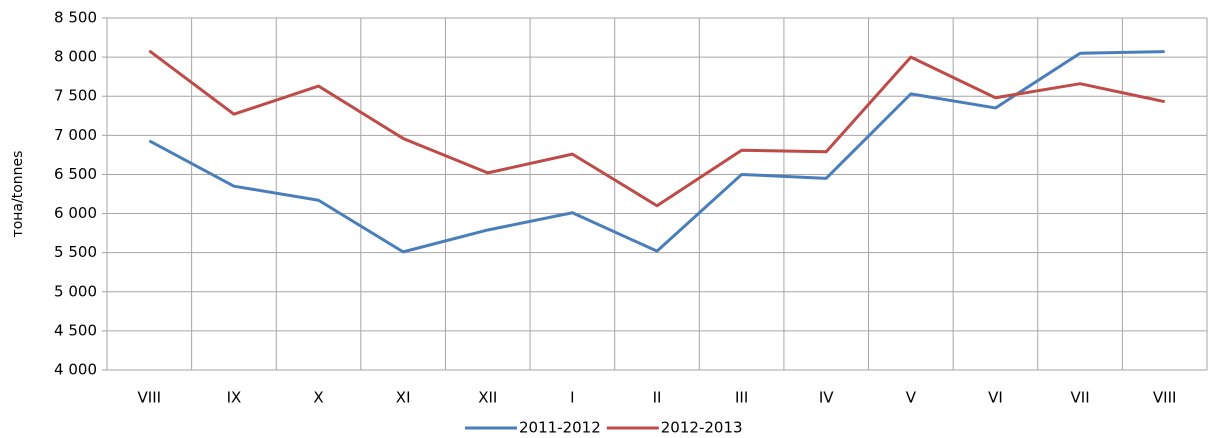 The width and height of the screenshot is (1216, 438). Describe the element at coordinates (75, 213) in the screenshot. I see `y-tick-label: 6 000` at that location.